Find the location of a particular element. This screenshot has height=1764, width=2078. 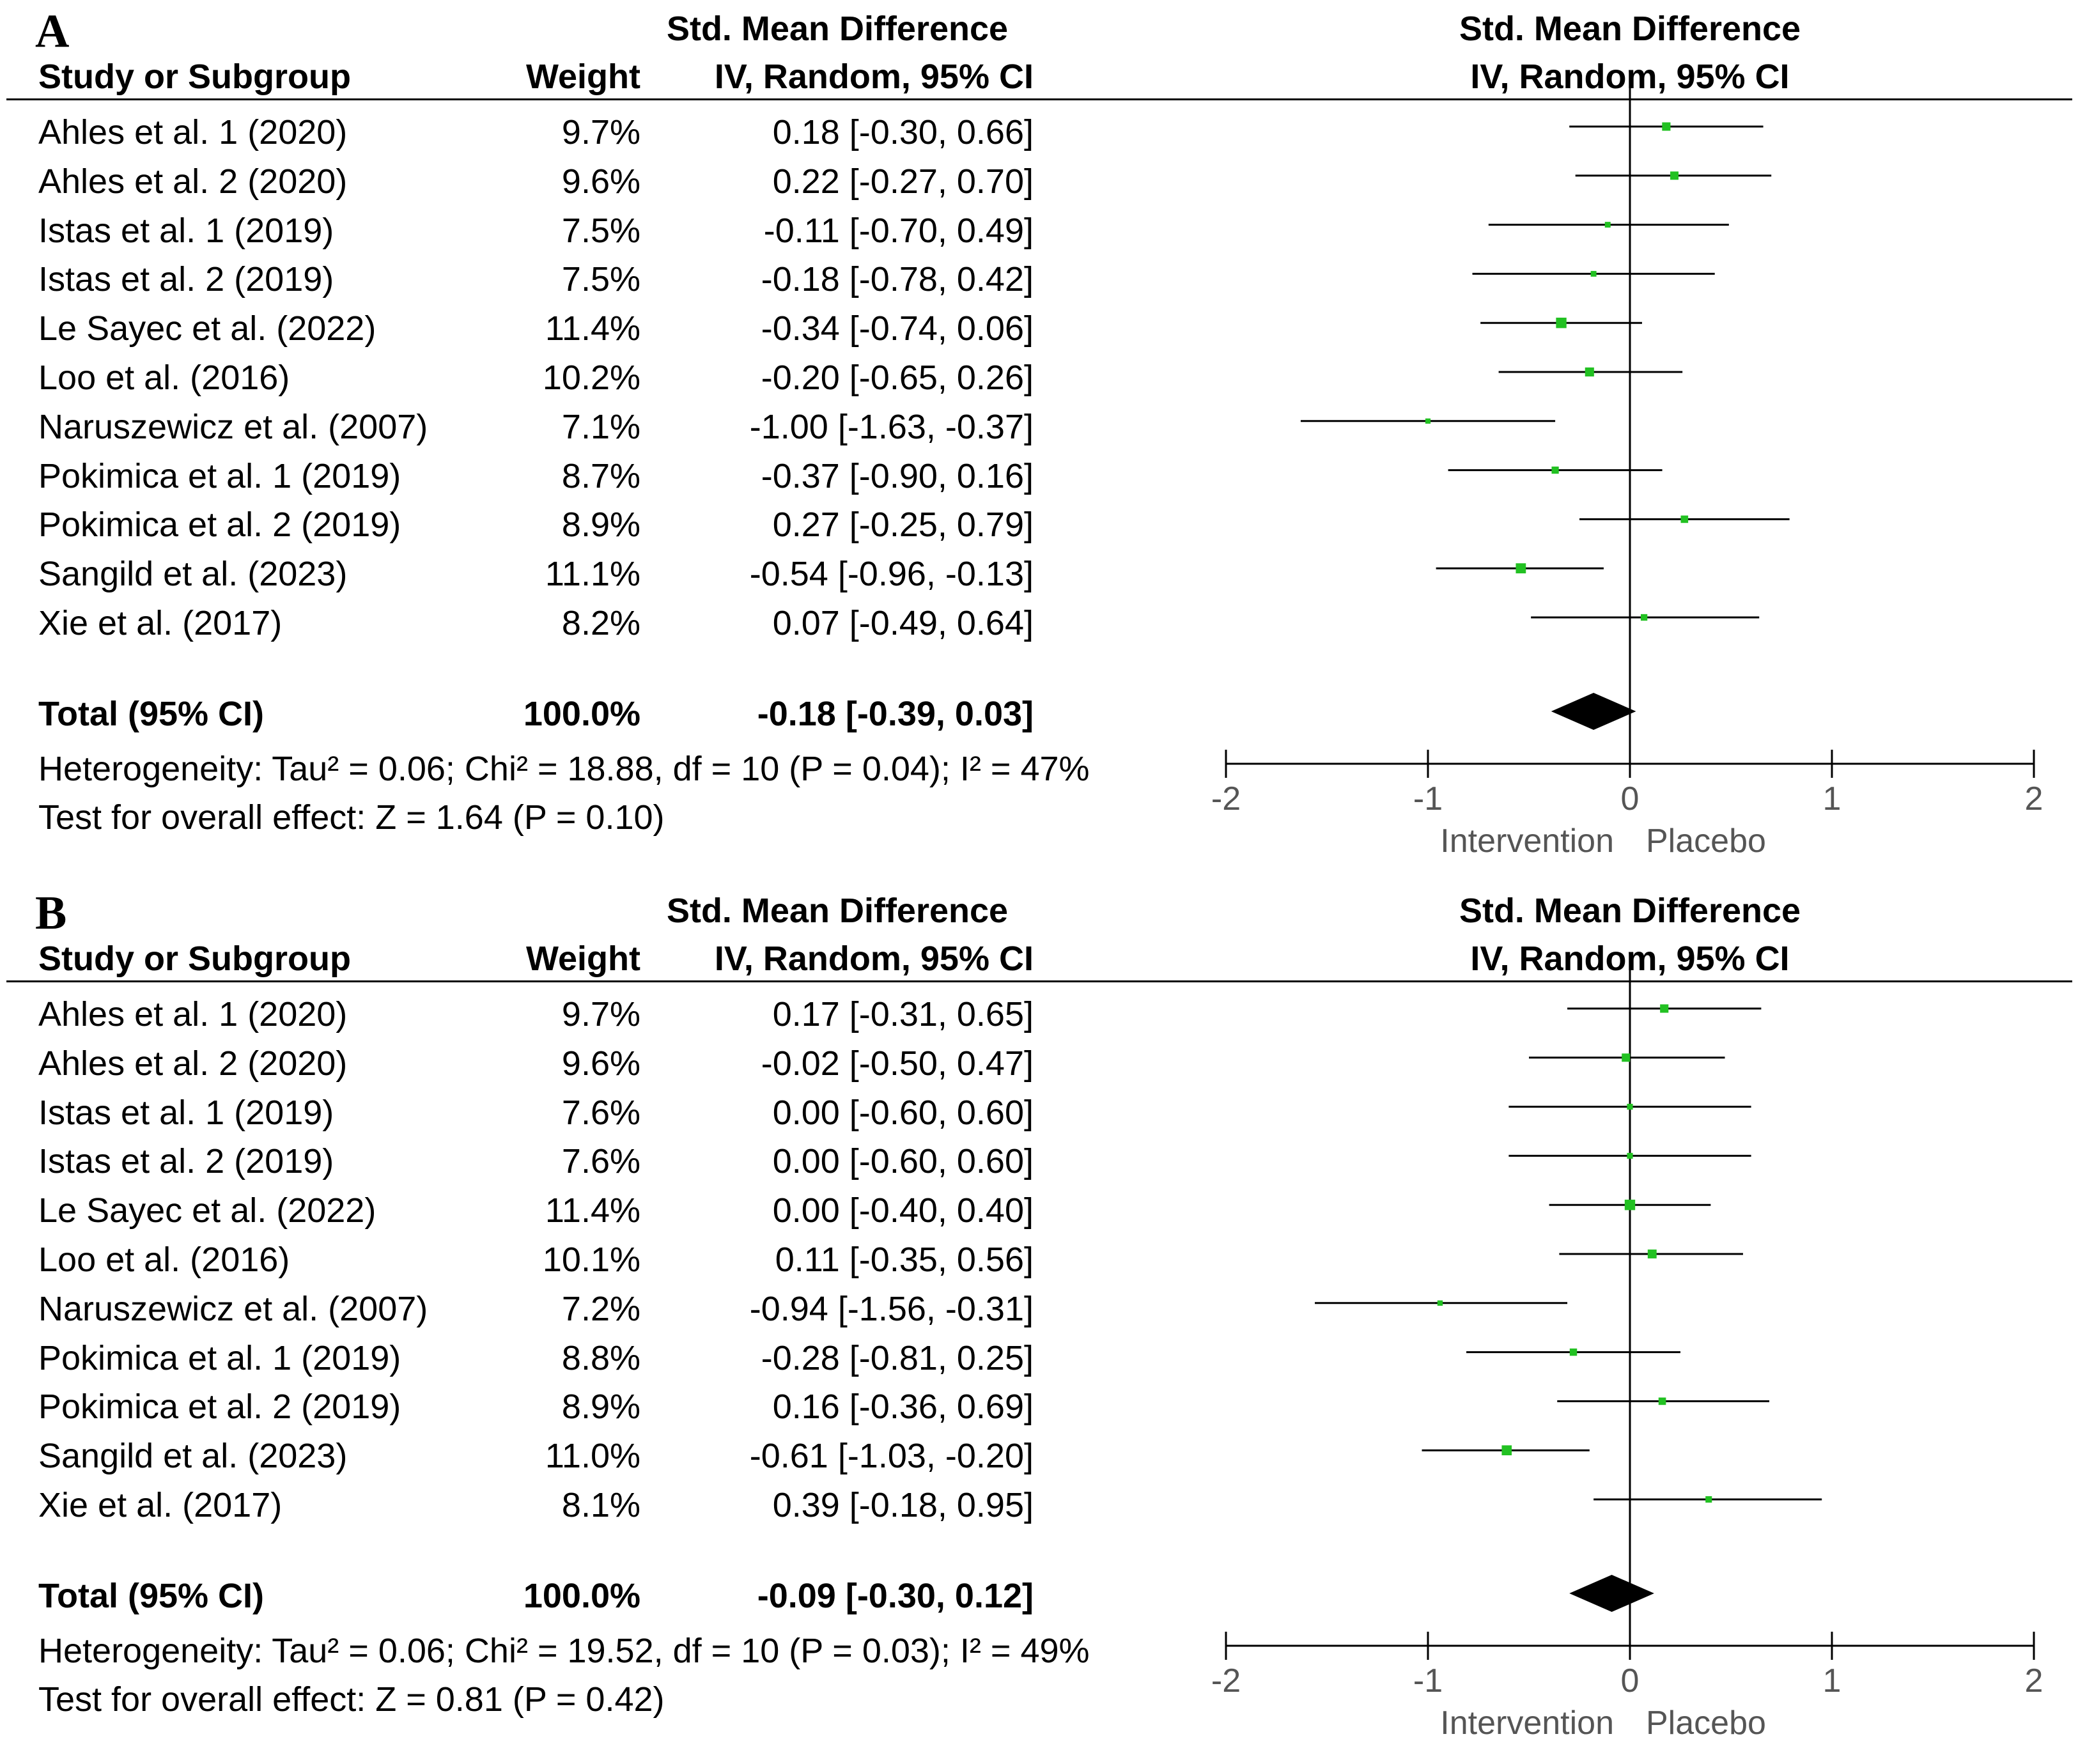

study-ci: -0.94 [-1.56, -0.31] is located at coordinates (892, 1309).